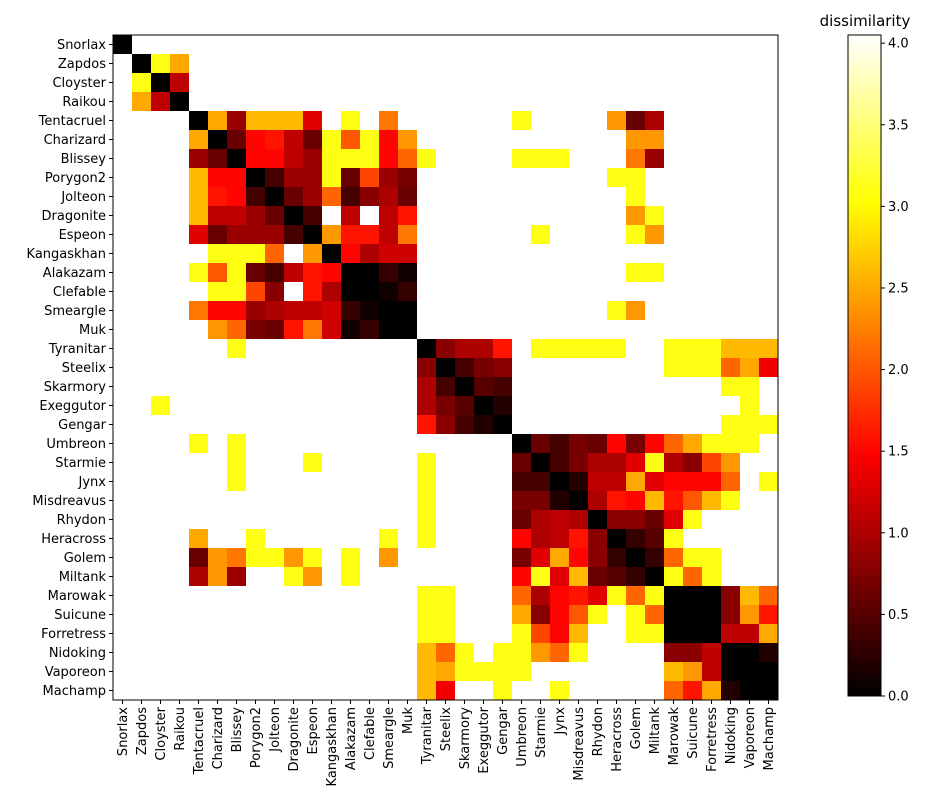 The height and width of the screenshot is (806, 935). I want to click on x-tick-label: Umbreon, so click(522, 737).